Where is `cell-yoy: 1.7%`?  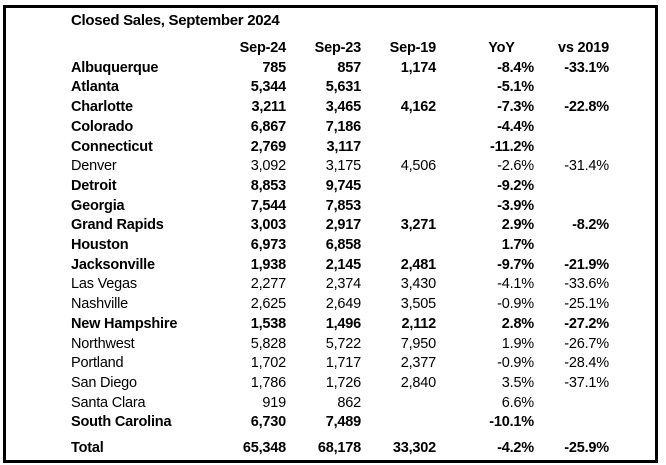 cell-yoy: 1.7% is located at coordinates (517, 245).